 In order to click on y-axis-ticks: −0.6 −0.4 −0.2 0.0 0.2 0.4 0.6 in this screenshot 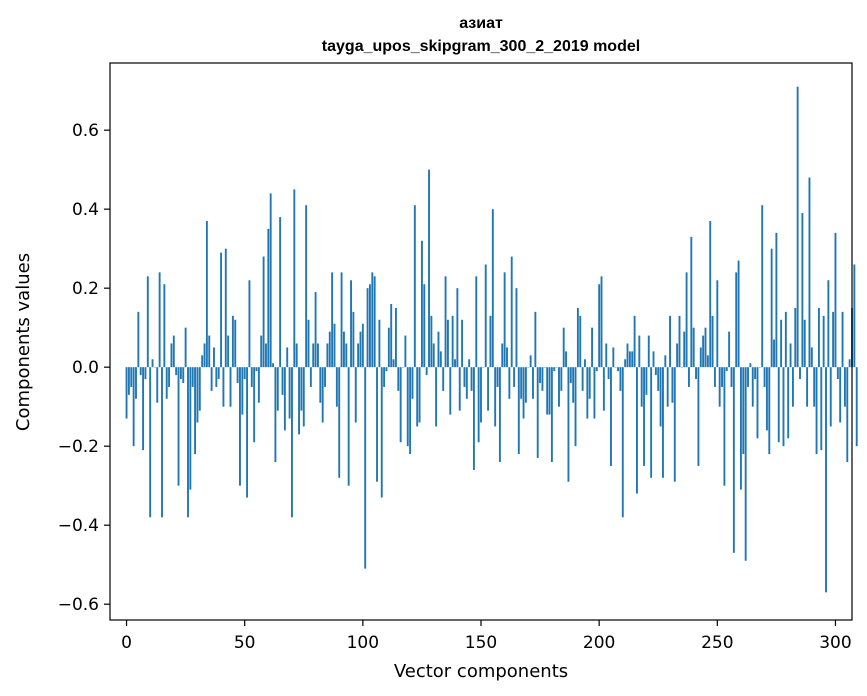, I will do `click(84, 368)`.